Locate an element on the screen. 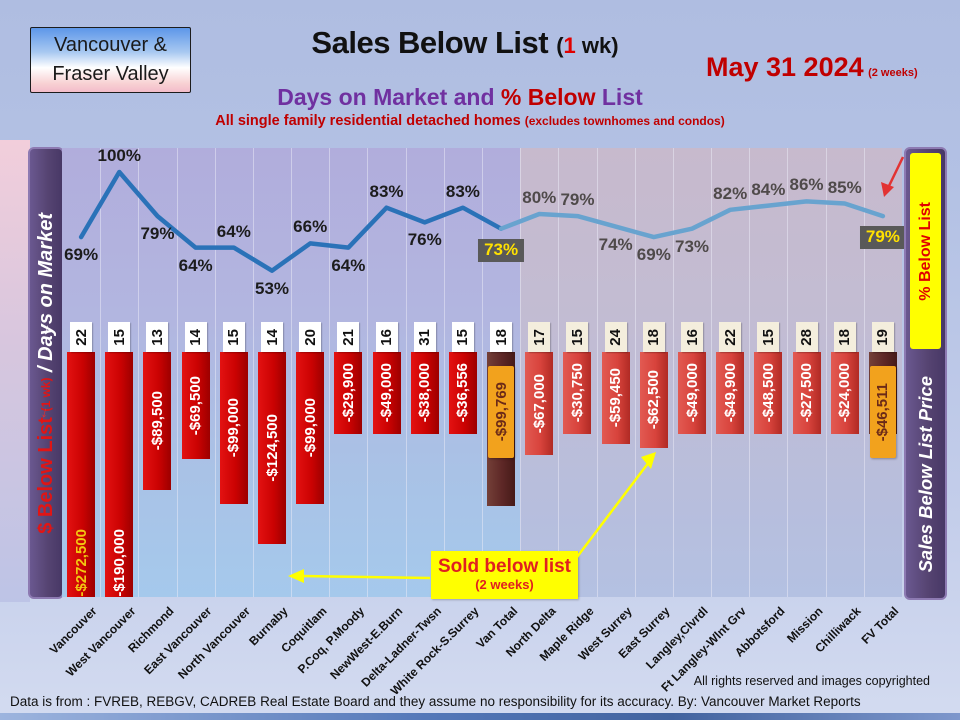 The height and width of the screenshot is (720, 960). left-axis-dollar-label: $ Below List is located at coordinates (45, 472).